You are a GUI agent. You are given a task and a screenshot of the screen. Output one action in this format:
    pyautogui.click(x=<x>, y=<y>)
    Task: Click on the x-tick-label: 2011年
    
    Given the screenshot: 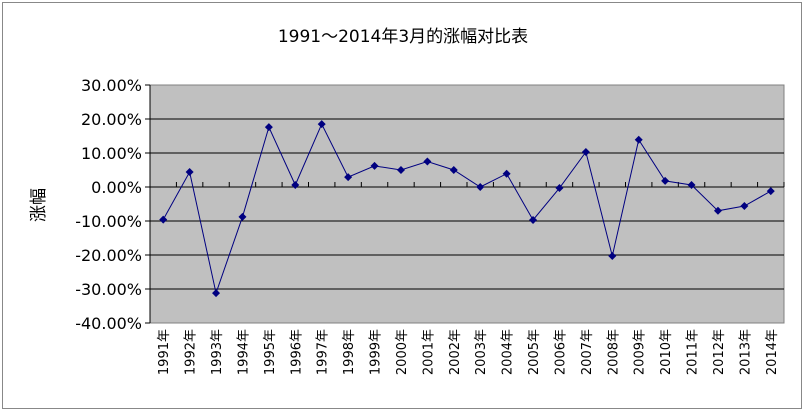 What is the action you would take?
    pyautogui.click(x=693, y=352)
    